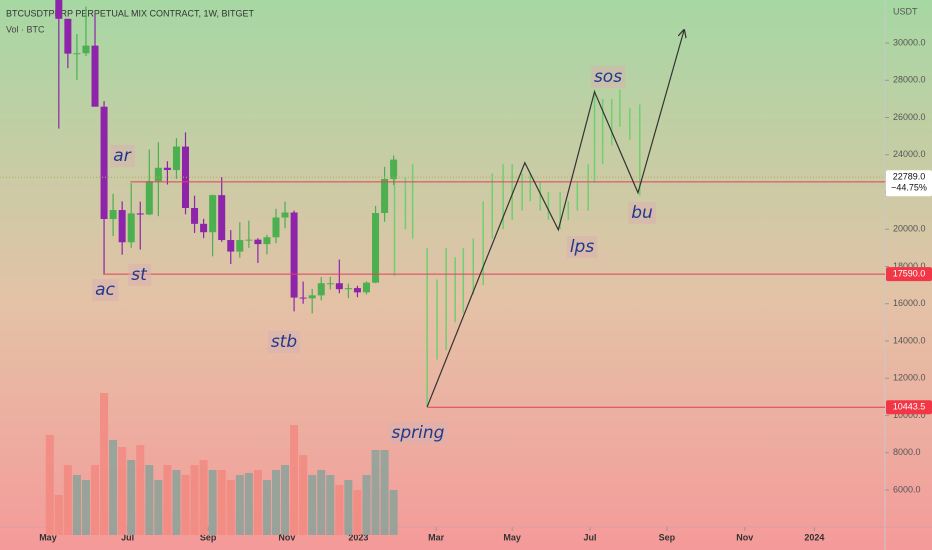  I want to click on price-badge-label: 17590.0, so click(909, 273).